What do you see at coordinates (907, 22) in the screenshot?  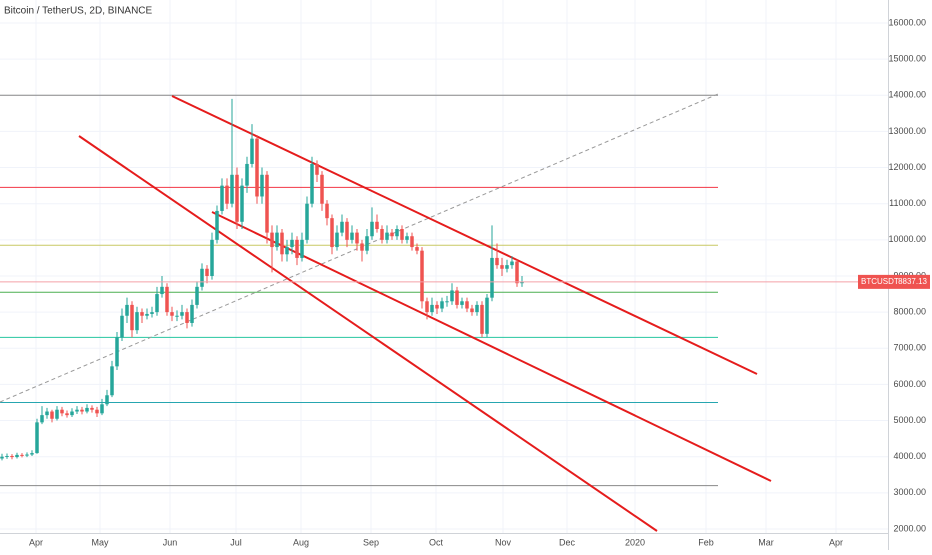 I see `y-tick-label: 16000.00` at bounding box center [907, 22].